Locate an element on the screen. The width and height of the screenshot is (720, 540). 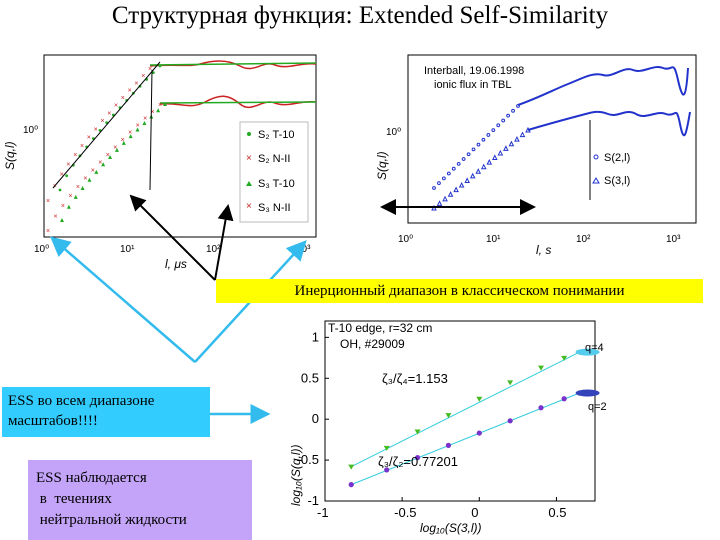
chart3-ytick-label: -1 is located at coordinates (313, 500).